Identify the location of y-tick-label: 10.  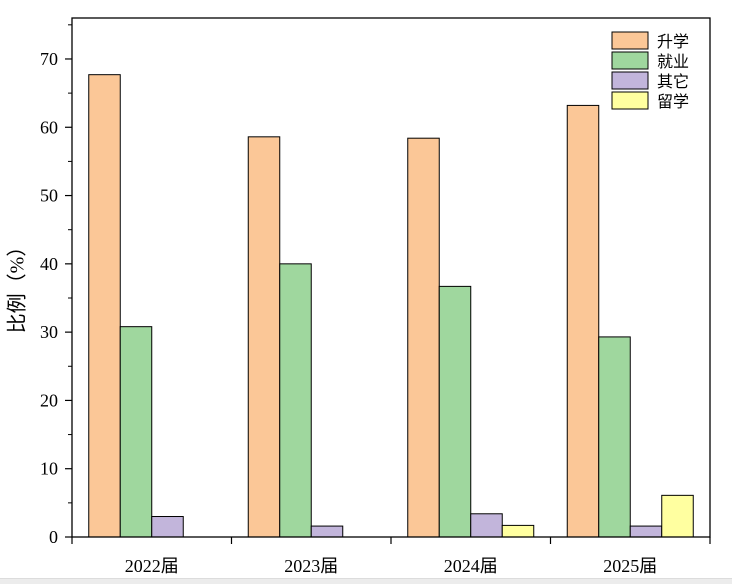
(49, 469).